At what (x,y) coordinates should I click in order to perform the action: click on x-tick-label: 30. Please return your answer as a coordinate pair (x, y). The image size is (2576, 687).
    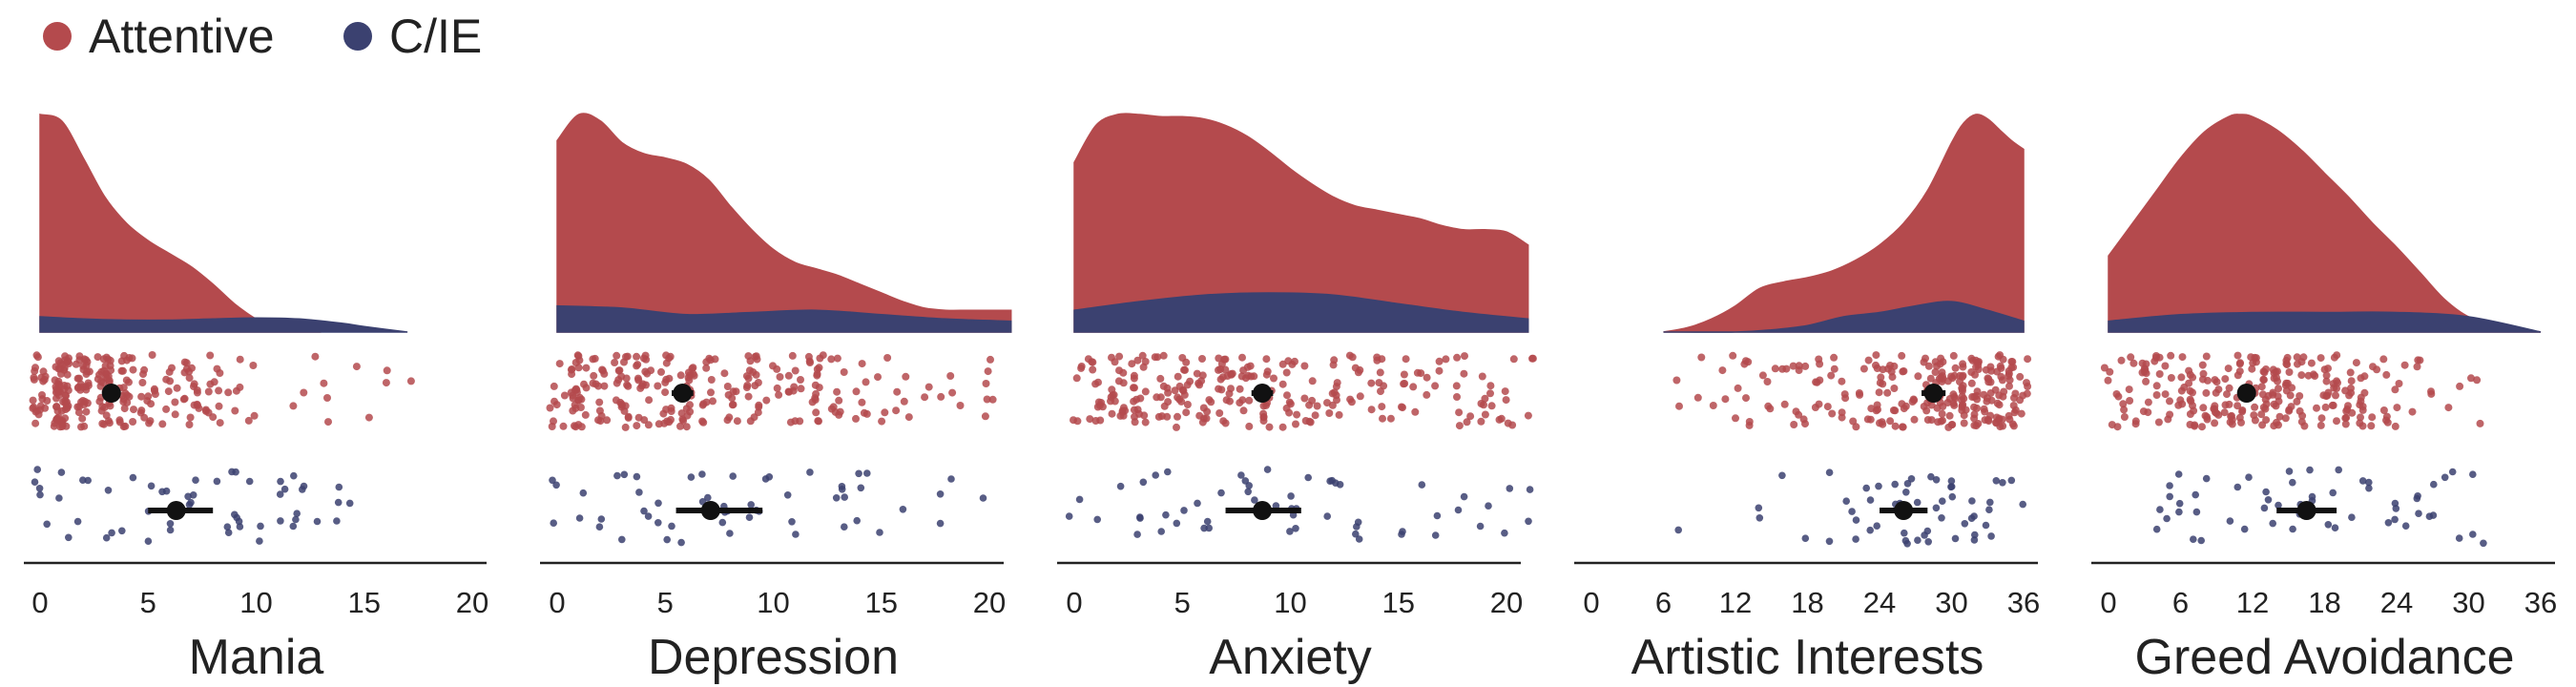
    Looking at the image, I should click on (2468, 602).